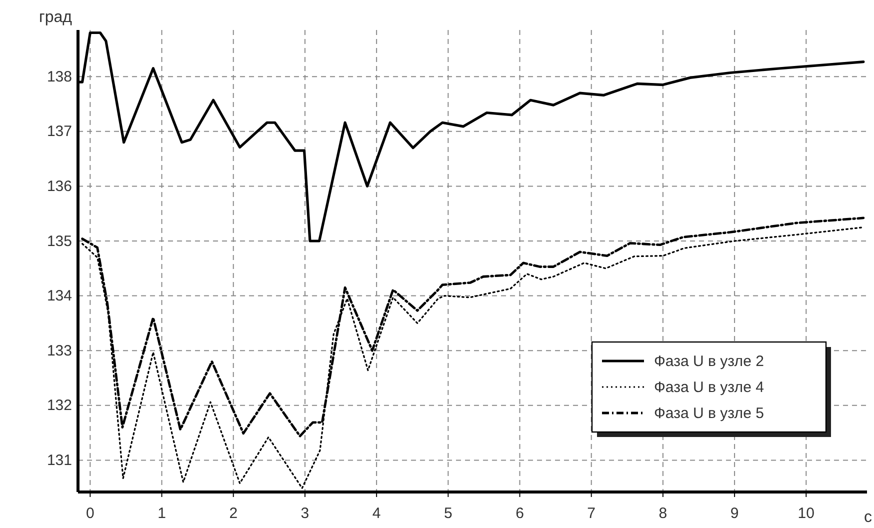 This screenshot has height=528, width=874. I want to click on x-tick-label: 3, so click(305, 513).